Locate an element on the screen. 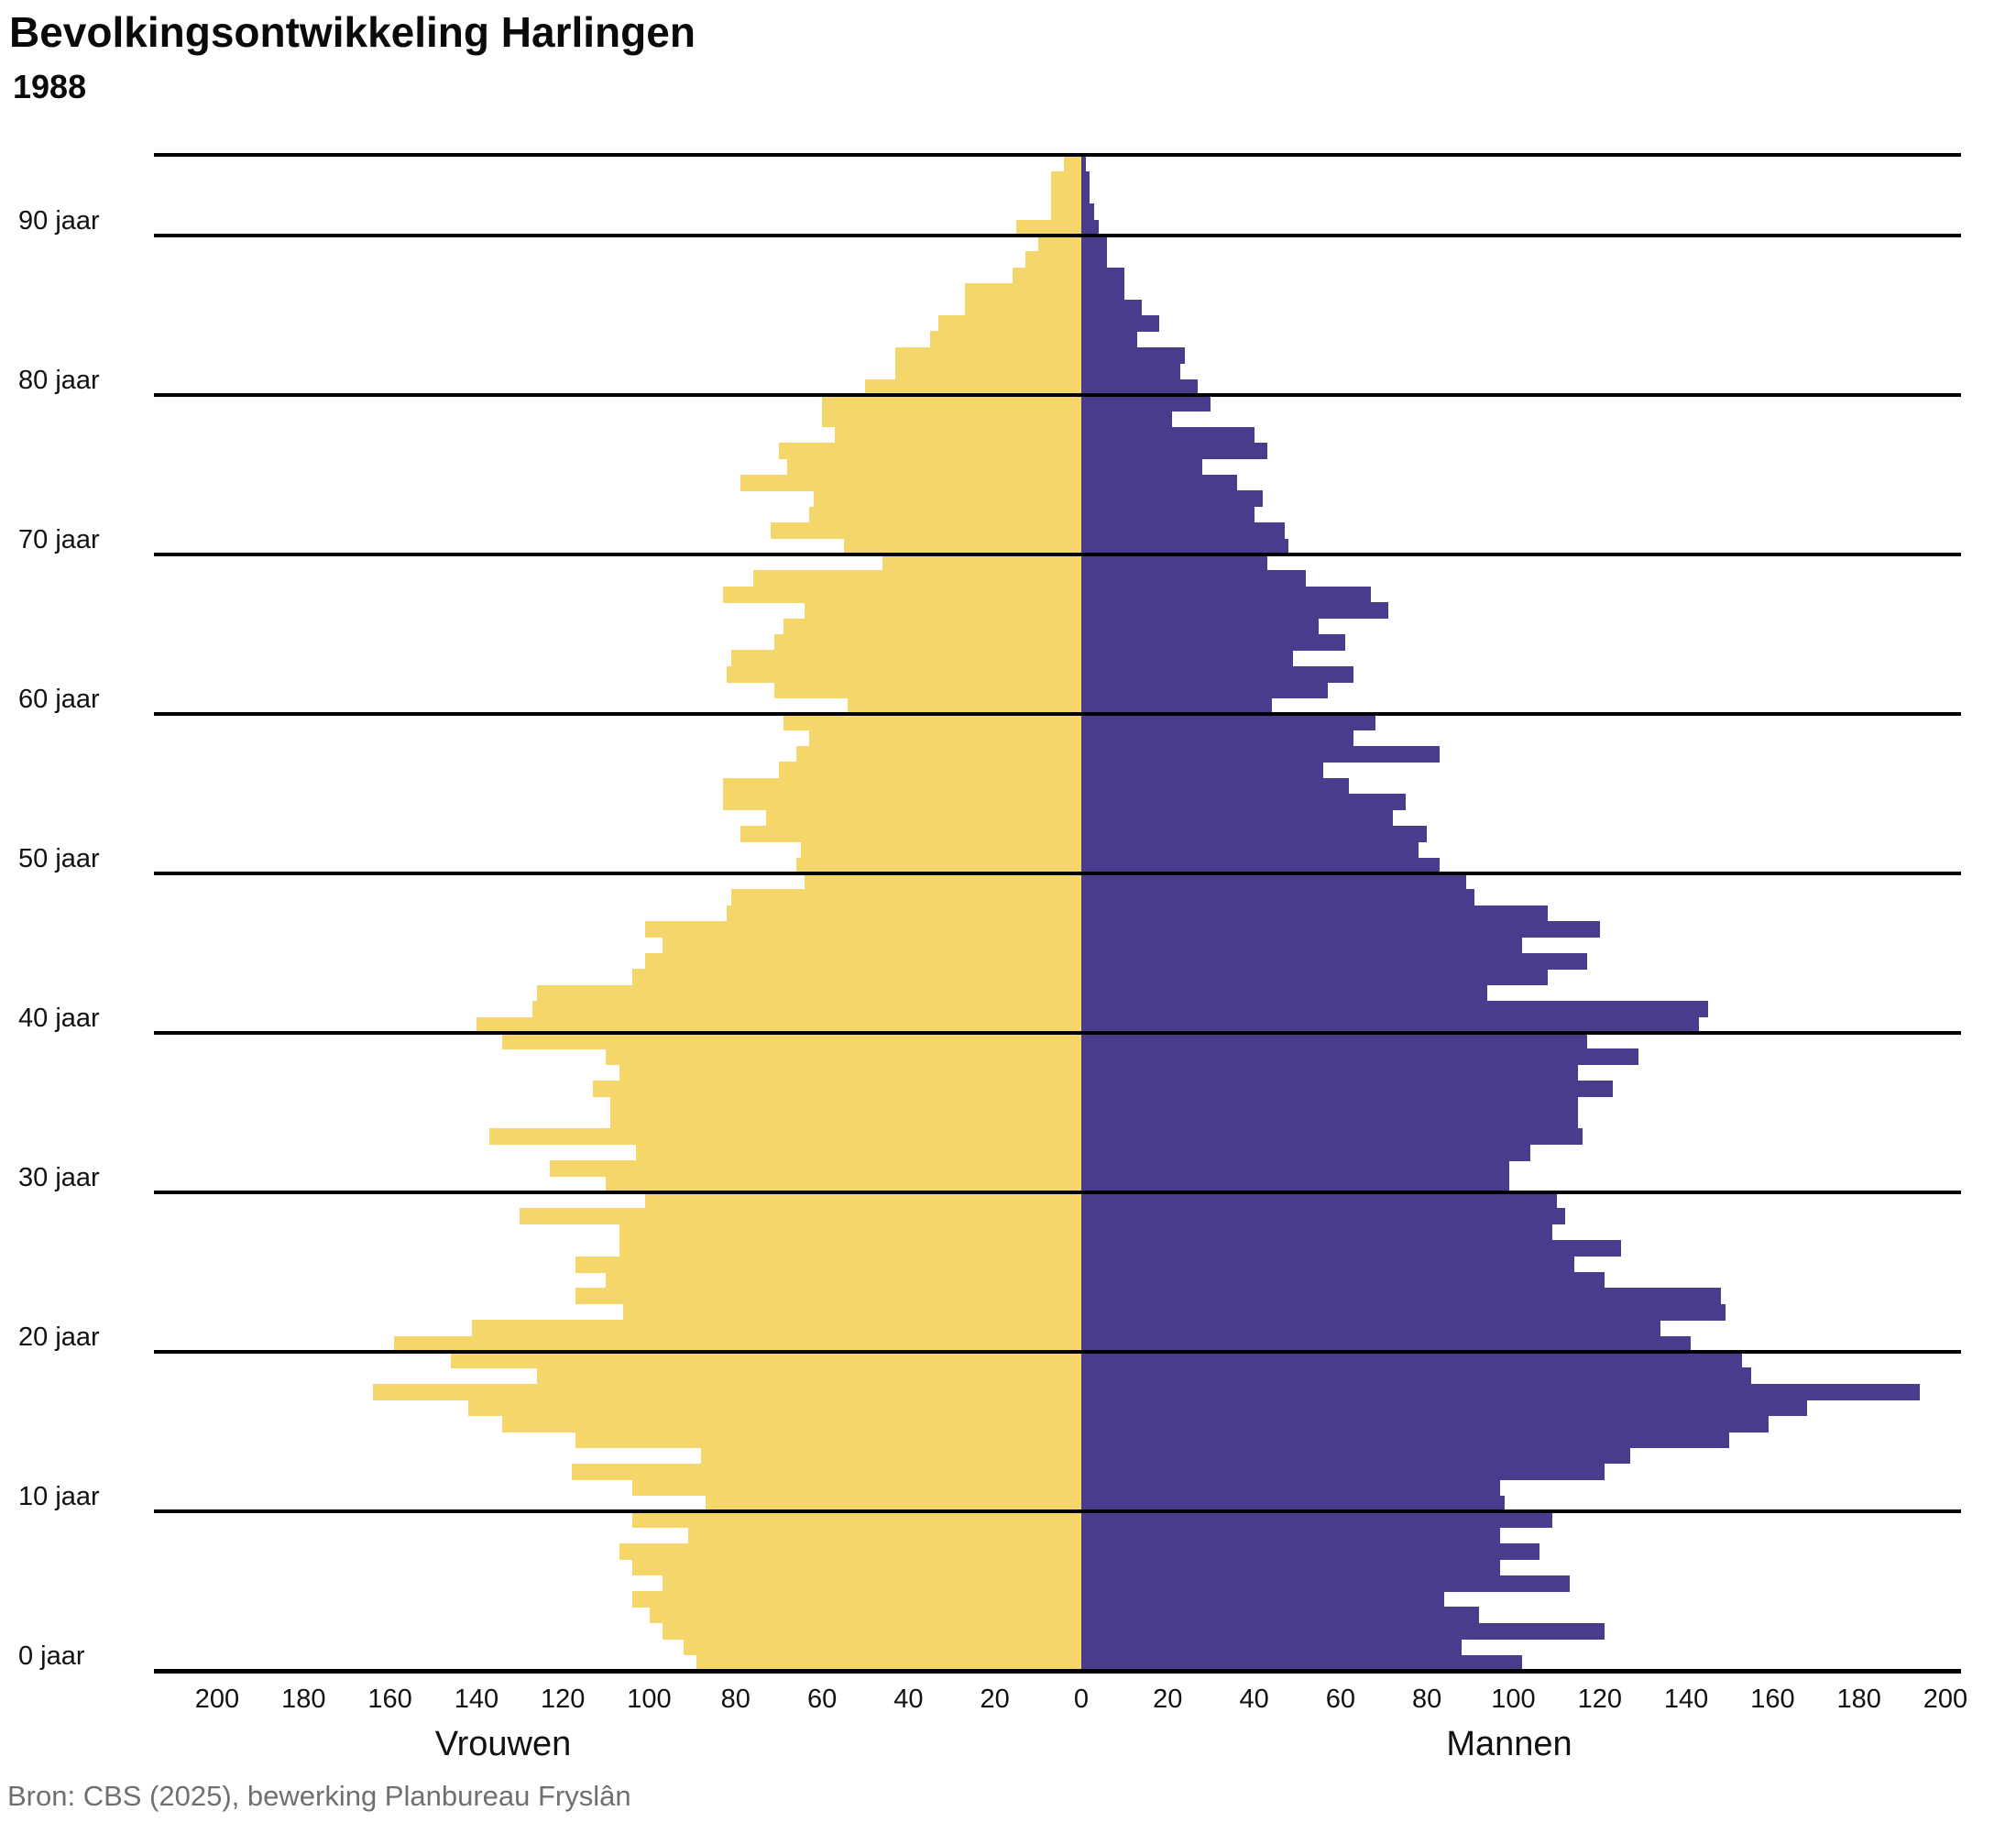  x-axis-right-label: Mannen is located at coordinates (1509, 1744).